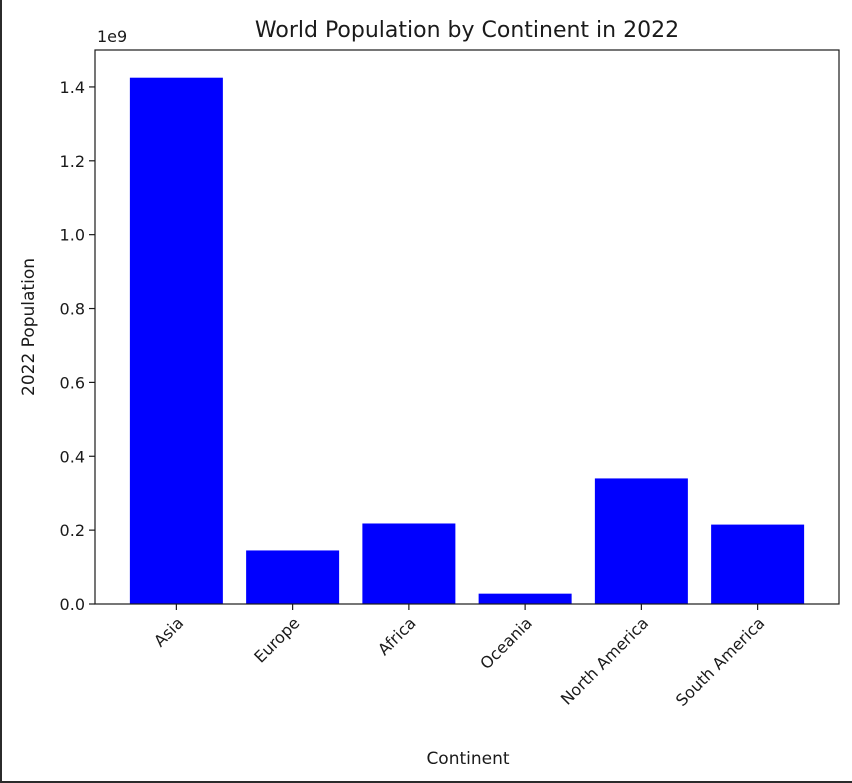 Image resolution: width=852 pixels, height=783 pixels. I want to click on y-tick-label: 1.2, so click(72, 161).